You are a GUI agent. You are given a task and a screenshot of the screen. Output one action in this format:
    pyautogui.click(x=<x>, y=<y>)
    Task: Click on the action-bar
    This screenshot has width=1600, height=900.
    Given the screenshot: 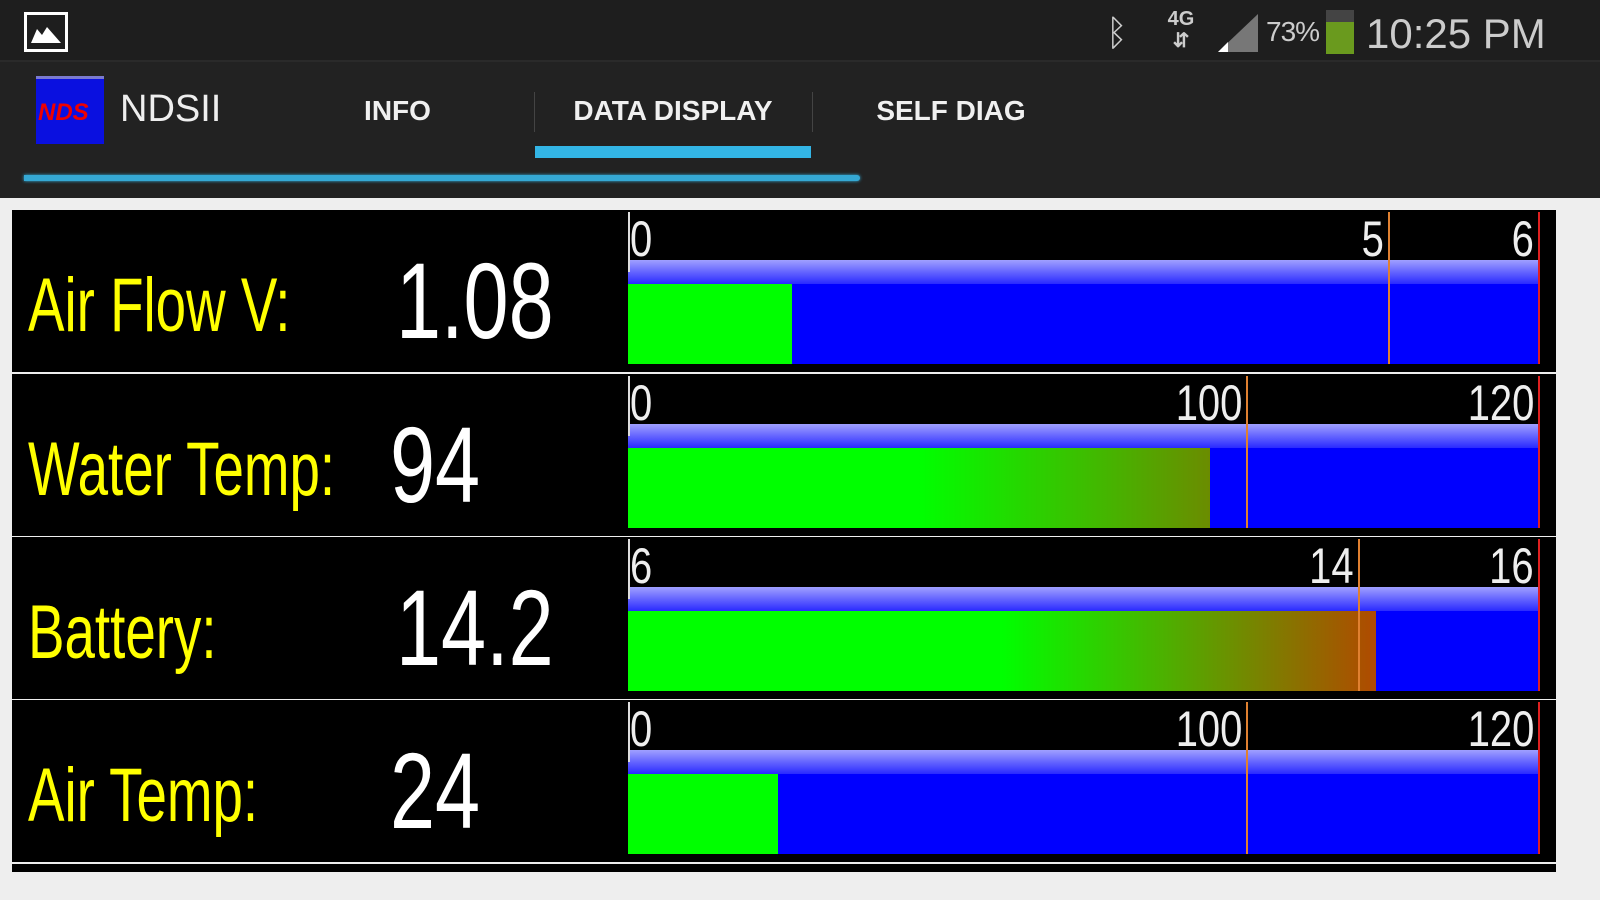 What is the action you would take?
    pyautogui.click(x=800, y=110)
    